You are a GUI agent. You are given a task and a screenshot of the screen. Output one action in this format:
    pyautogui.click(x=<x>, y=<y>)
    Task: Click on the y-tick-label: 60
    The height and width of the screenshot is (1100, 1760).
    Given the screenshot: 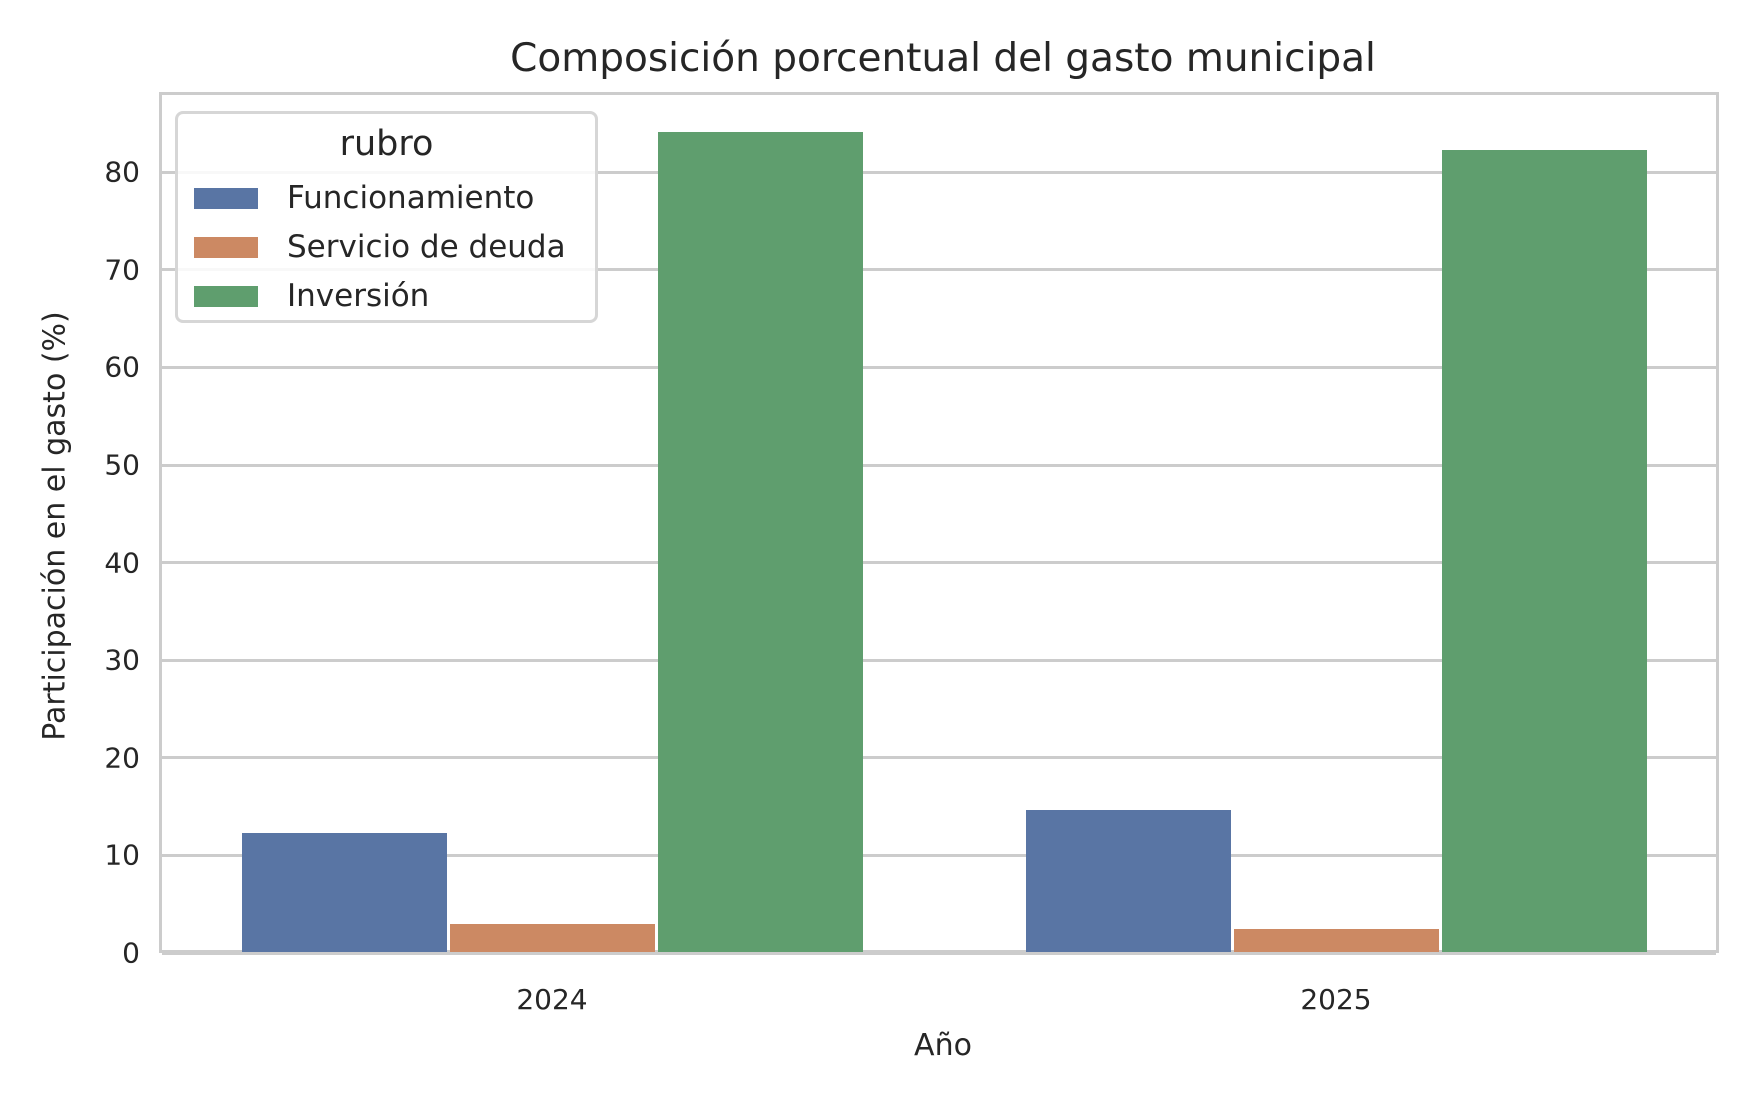 What is the action you would take?
    pyautogui.click(x=122, y=367)
    